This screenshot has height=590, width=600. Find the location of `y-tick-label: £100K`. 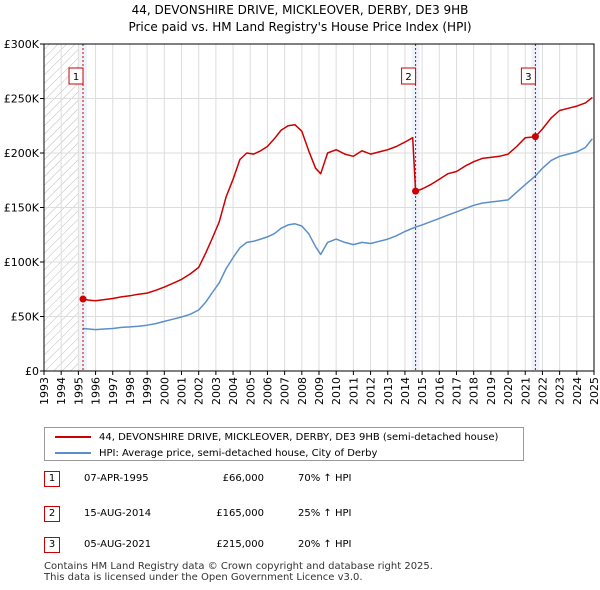

y-tick-label: £100K is located at coordinates (22, 262).